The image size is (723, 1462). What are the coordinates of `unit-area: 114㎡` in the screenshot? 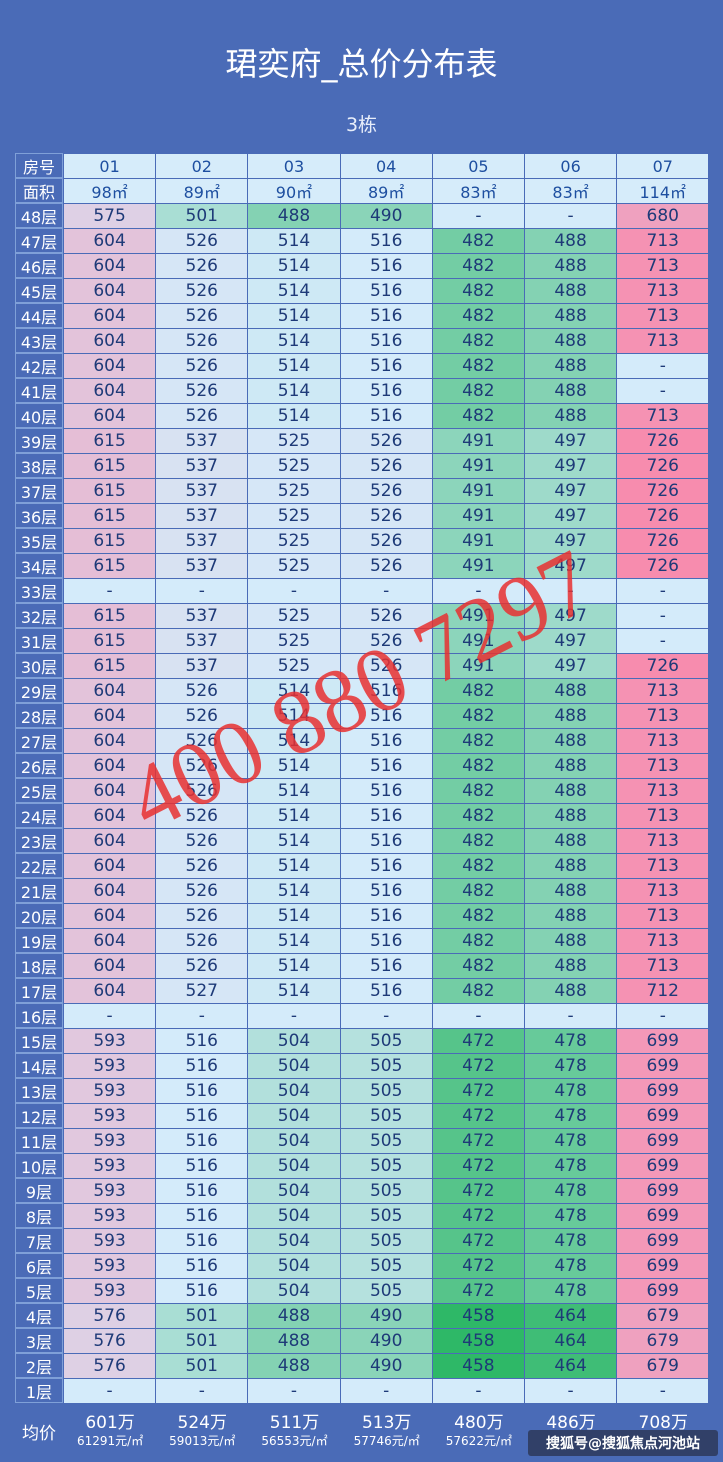 It's located at (663, 191).